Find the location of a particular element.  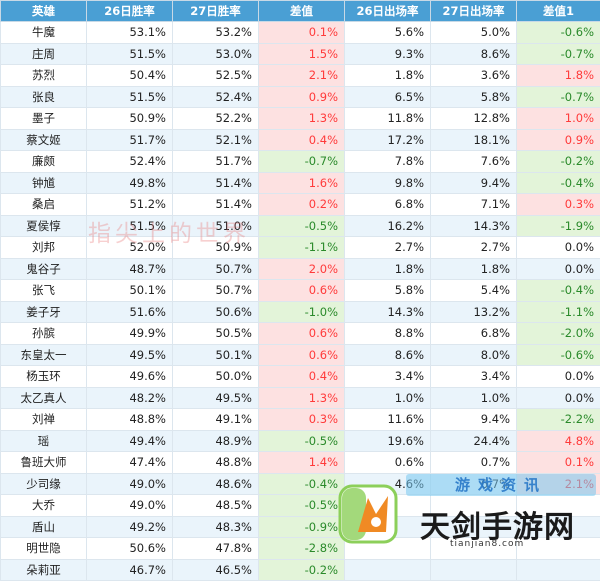

pickrate-diff-cell: -2.2% is located at coordinates (558, 420).